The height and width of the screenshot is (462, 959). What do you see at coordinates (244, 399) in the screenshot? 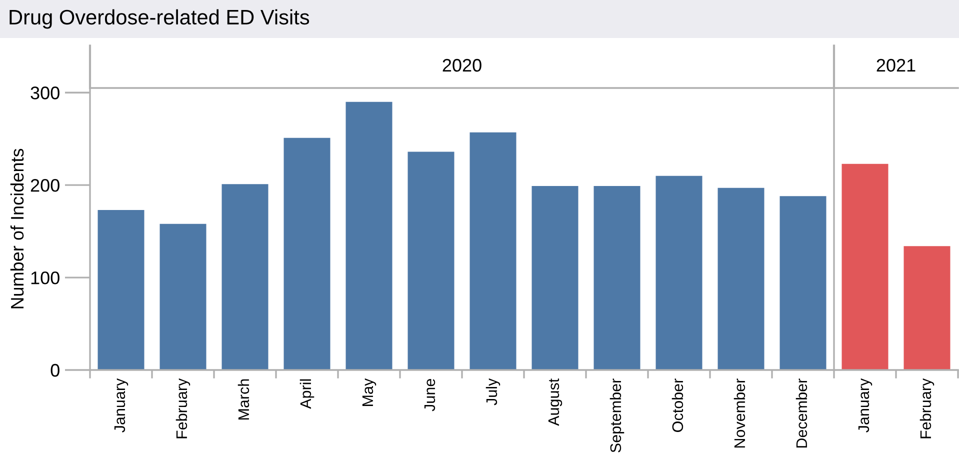
I see `x-tick-label: March` at bounding box center [244, 399].